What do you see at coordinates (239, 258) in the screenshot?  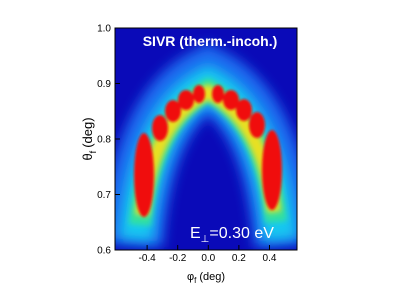 I see `x-tick-label: 0.2` at bounding box center [239, 258].